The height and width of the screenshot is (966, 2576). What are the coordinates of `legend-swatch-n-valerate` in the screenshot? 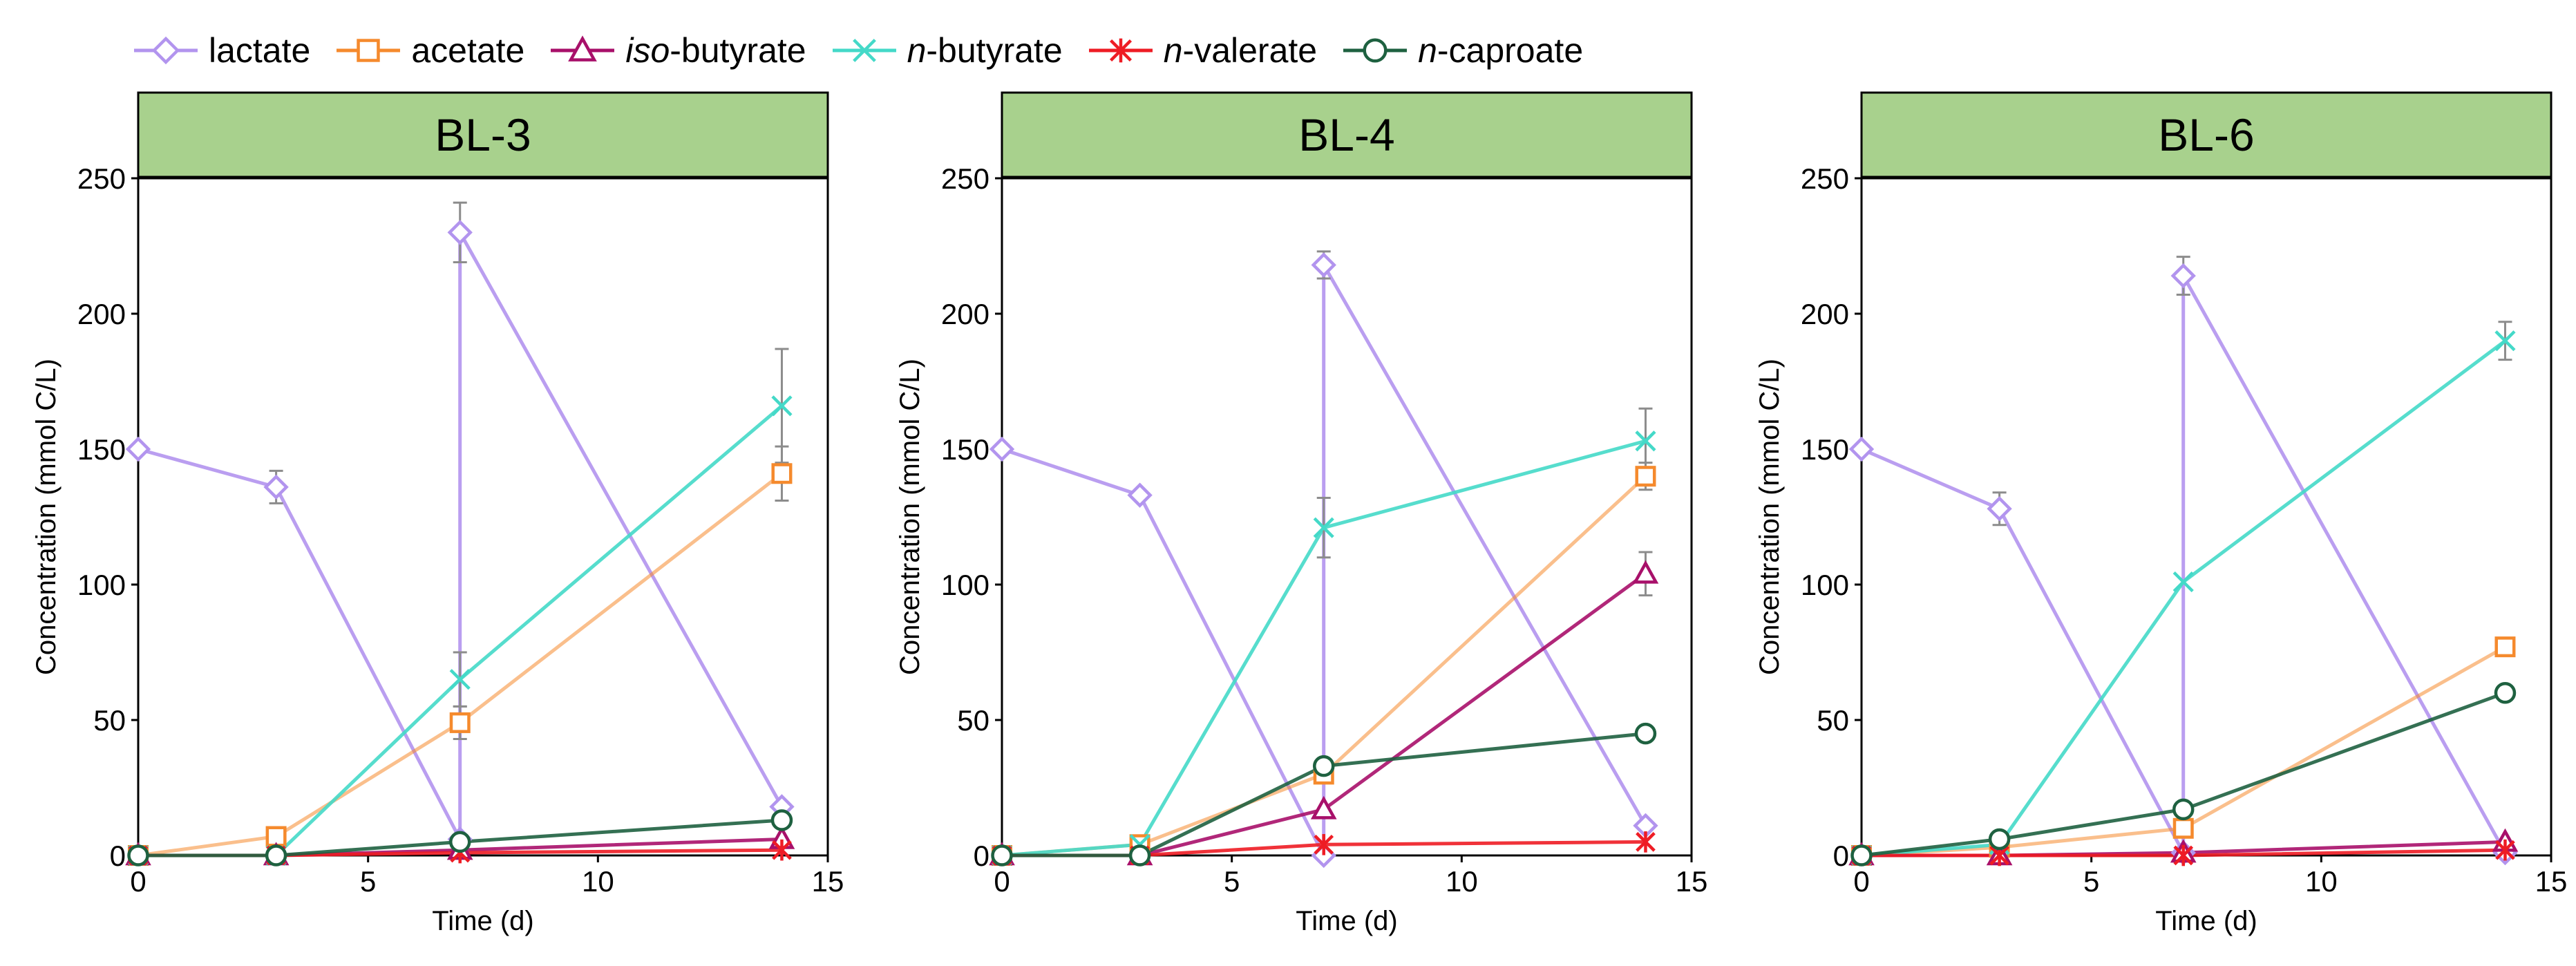 It's located at (1120, 50).